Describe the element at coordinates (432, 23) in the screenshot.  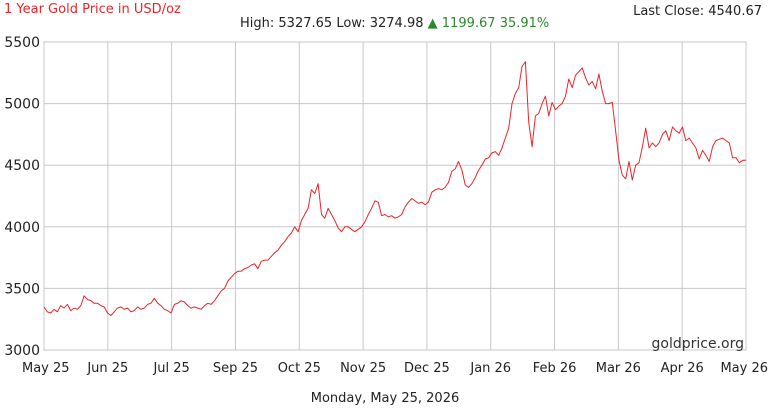
I see `up-arrow-icon: ▲` at that location.